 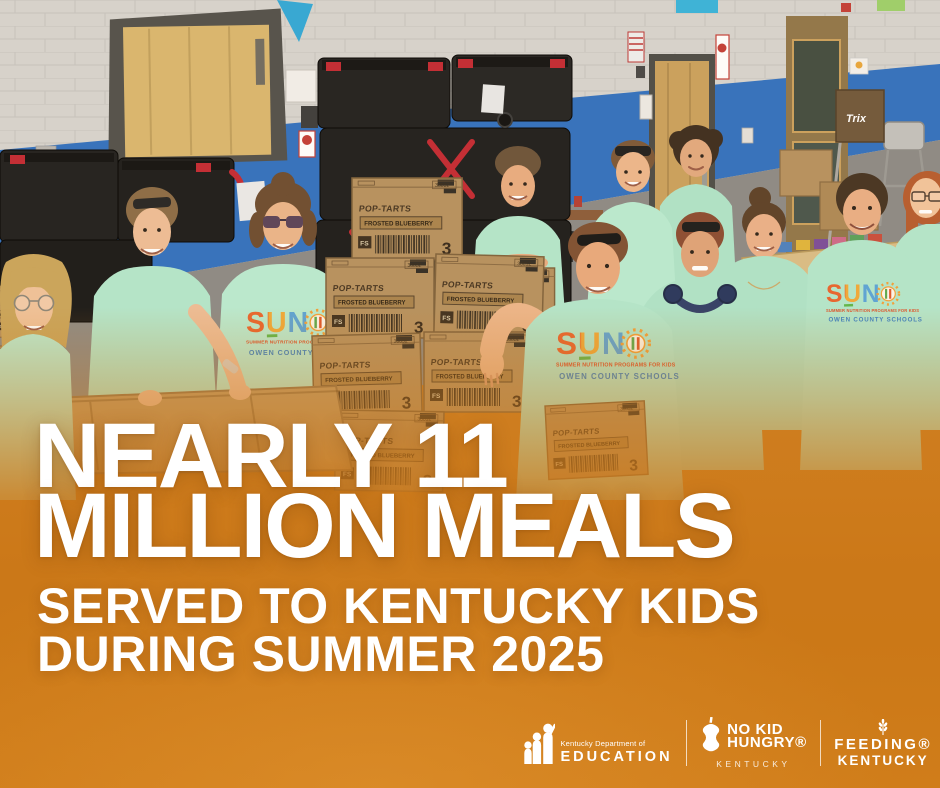 I want to click on kde-name-label: EDUCATION, so click(x=616, y=756).